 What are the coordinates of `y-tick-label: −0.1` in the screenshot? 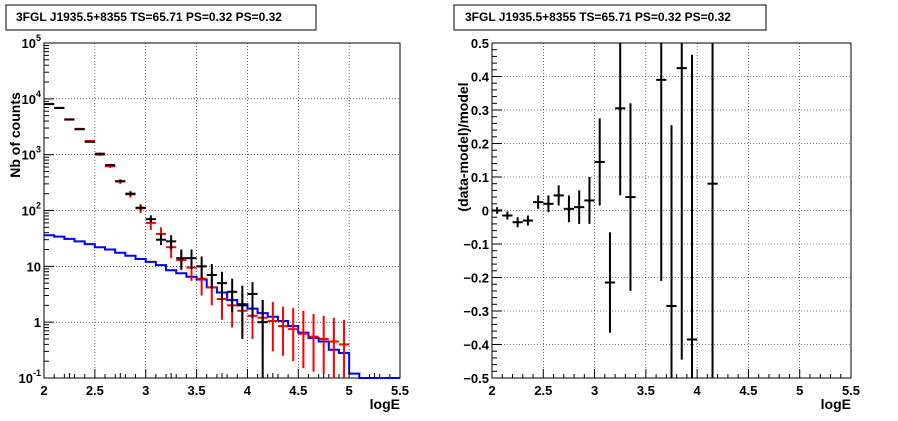 It's located at (476, 244).